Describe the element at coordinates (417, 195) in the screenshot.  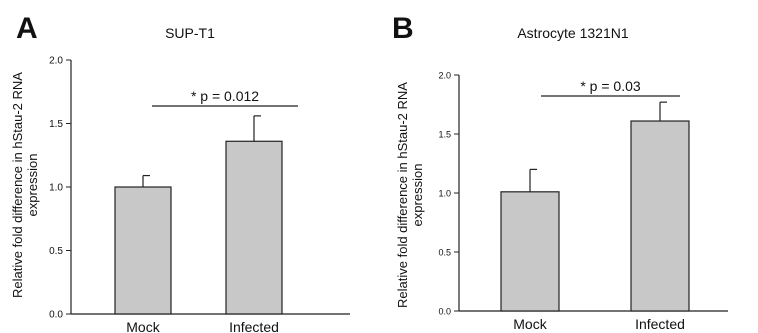
I see `panel-b-ylabel-line-2: expression` at that location.